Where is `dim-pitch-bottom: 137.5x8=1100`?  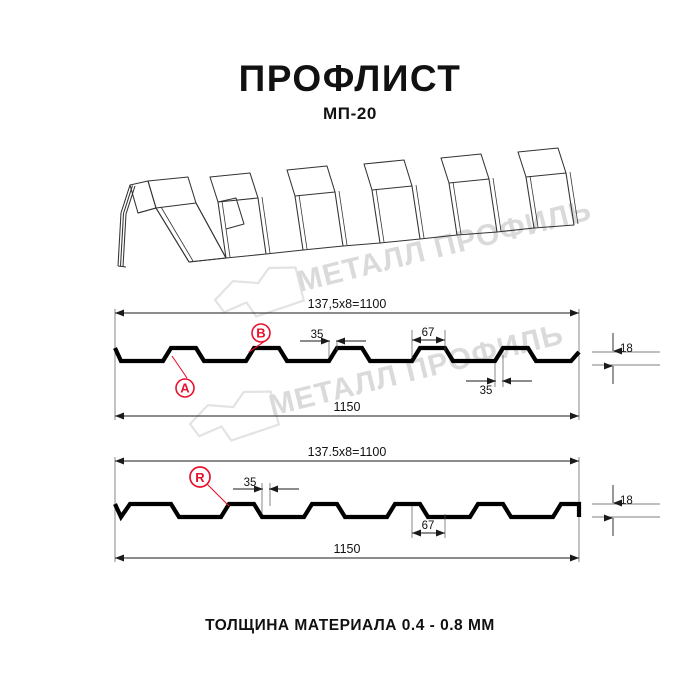 dim-pitch-bottom: 137.5x8=1100 is located at coordinates (347, 455).